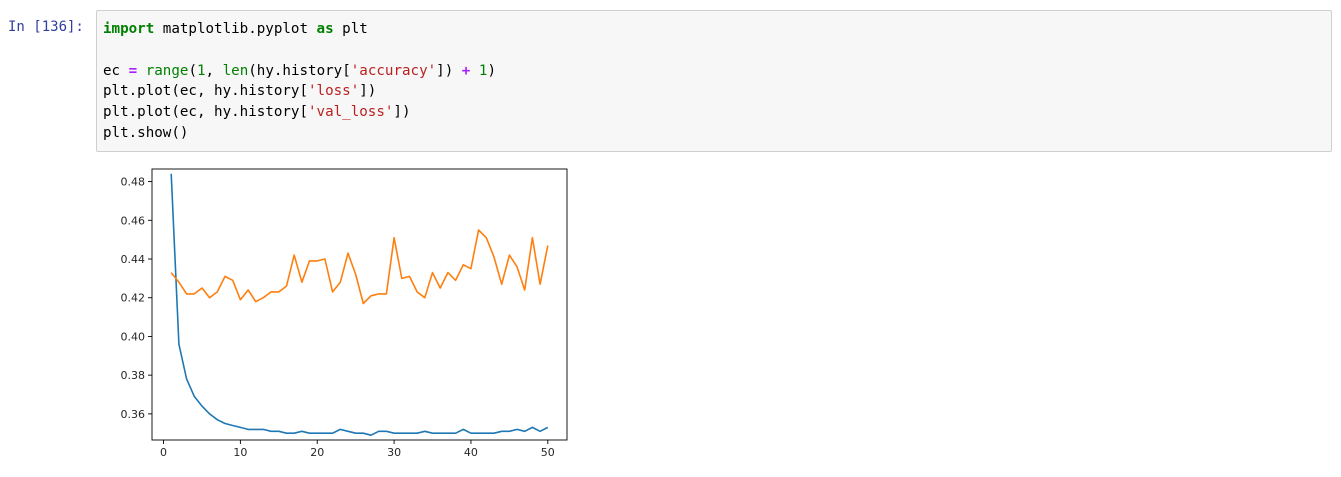 Image resolution: width=1341 pixels, height=477 pixels. Describe the element at coordinates (491, 70) in the screenshot. I see `code-token: )` at that location.